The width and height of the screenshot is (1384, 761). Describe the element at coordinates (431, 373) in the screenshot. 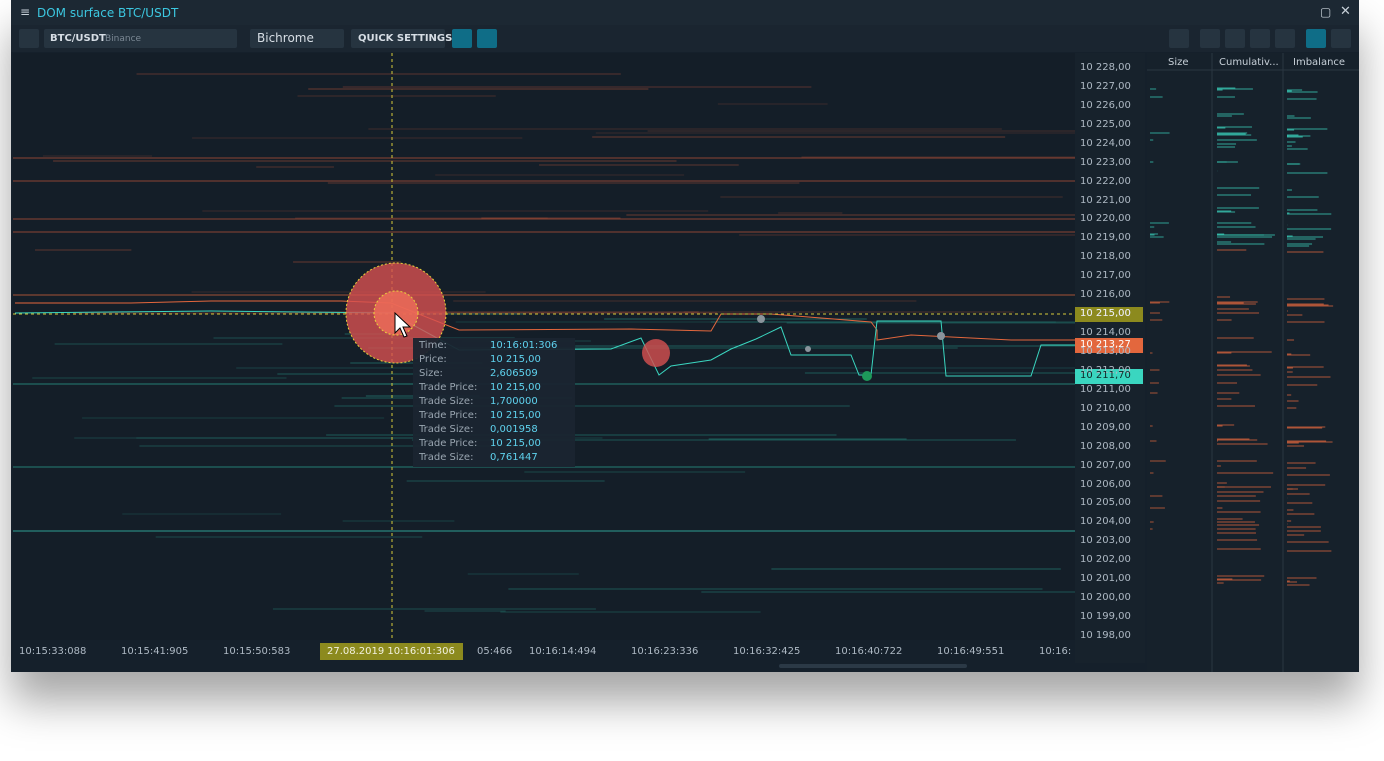

I see `tooltip-label: Size:` at that location.